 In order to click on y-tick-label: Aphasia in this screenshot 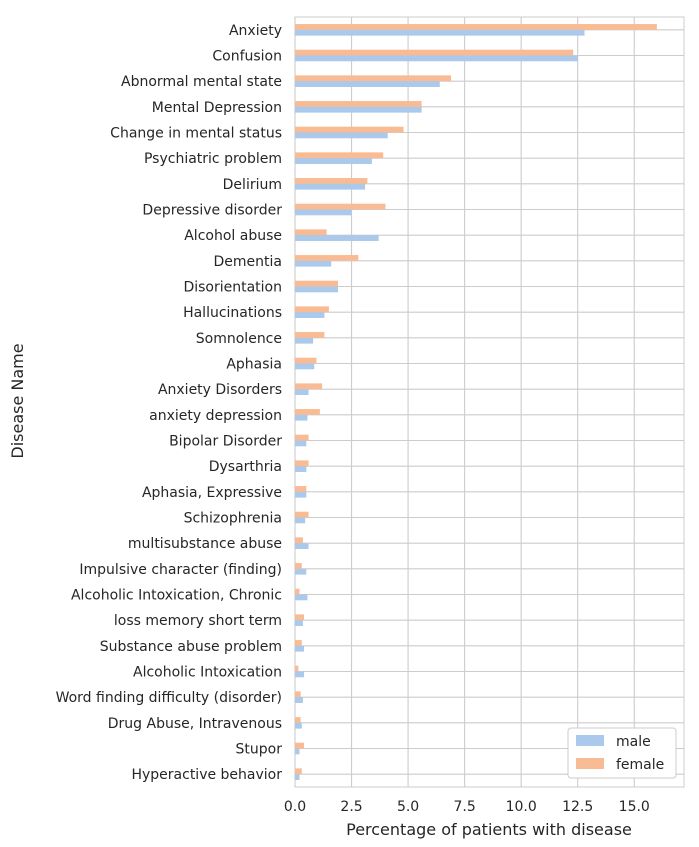, I will do `click(254, 365)`.